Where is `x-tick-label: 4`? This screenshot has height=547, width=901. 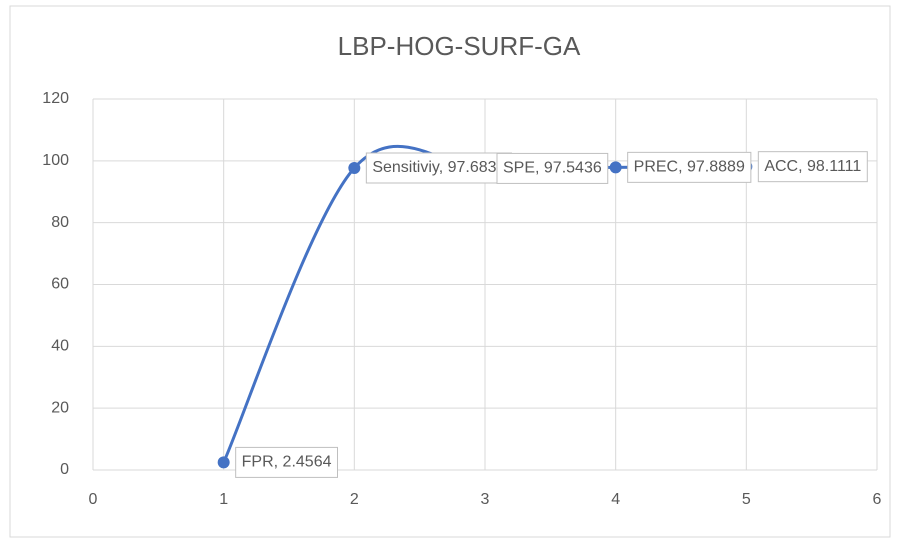 x-tick-label: 4 is located at coordinates (615, 499).